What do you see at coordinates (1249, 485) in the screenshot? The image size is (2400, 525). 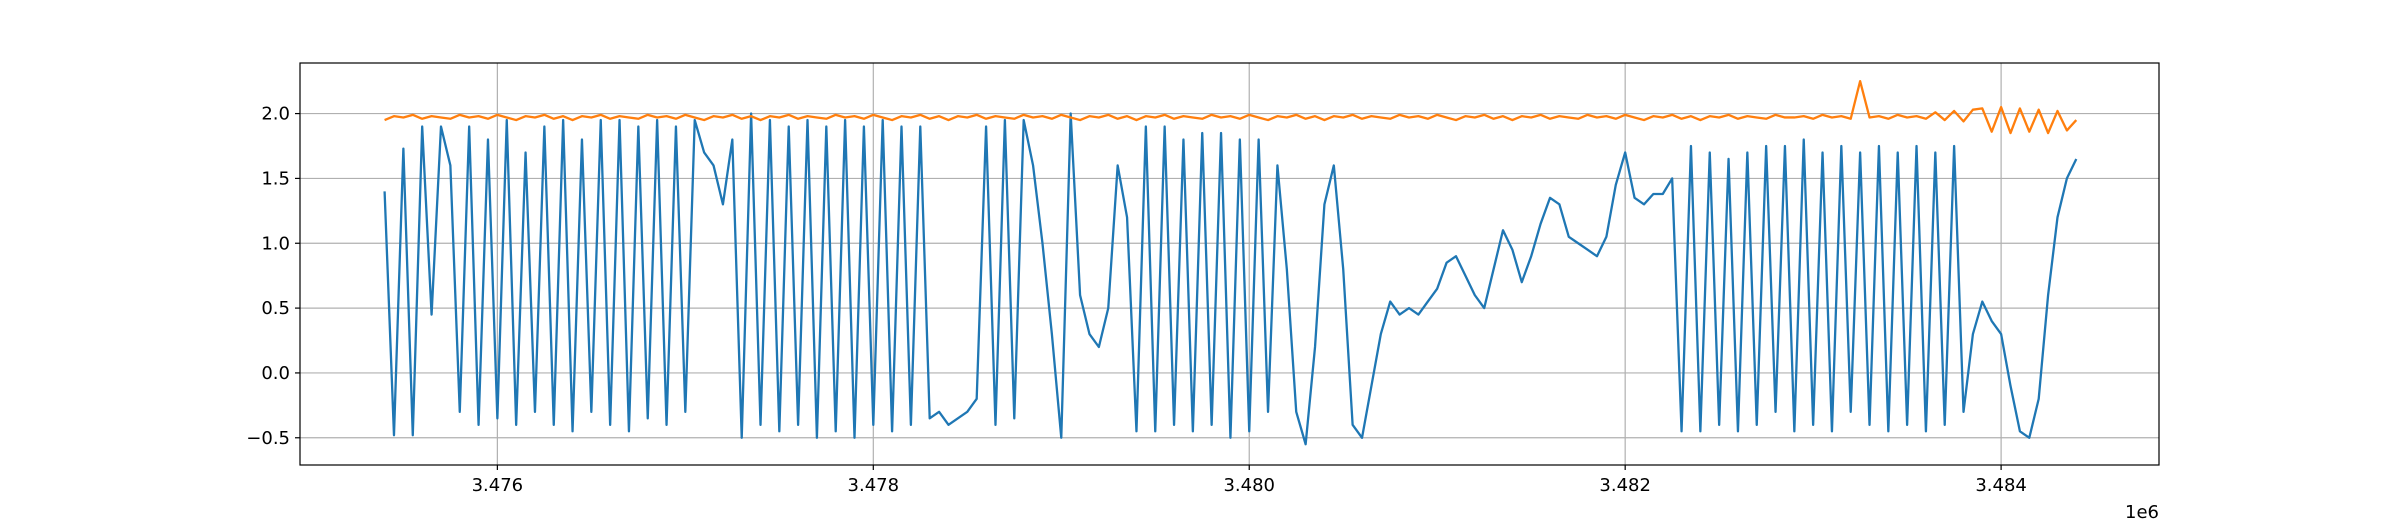 I see `x-tick-label: 3.480` at bounding box center [1249, 485].